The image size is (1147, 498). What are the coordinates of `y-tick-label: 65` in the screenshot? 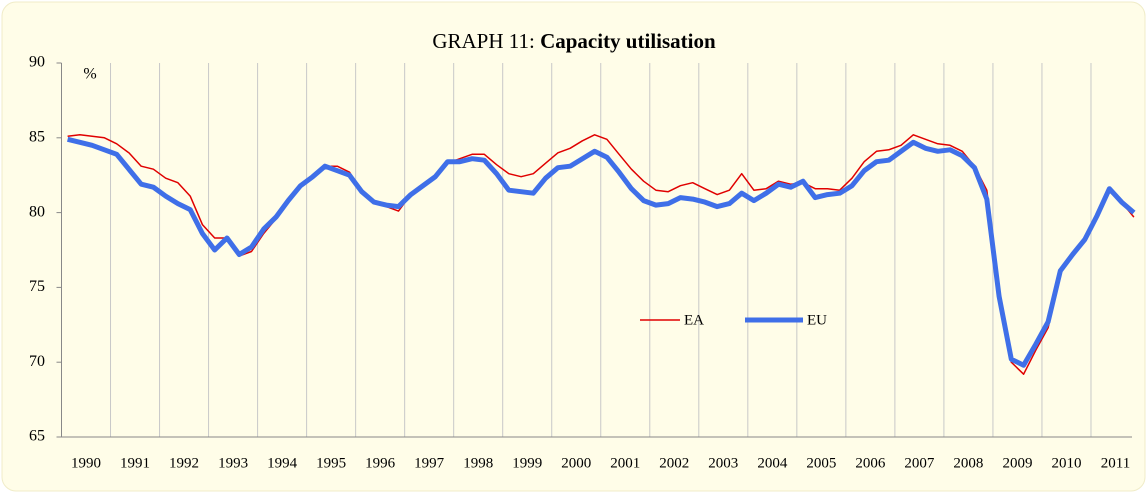 It's located at (37, 436).